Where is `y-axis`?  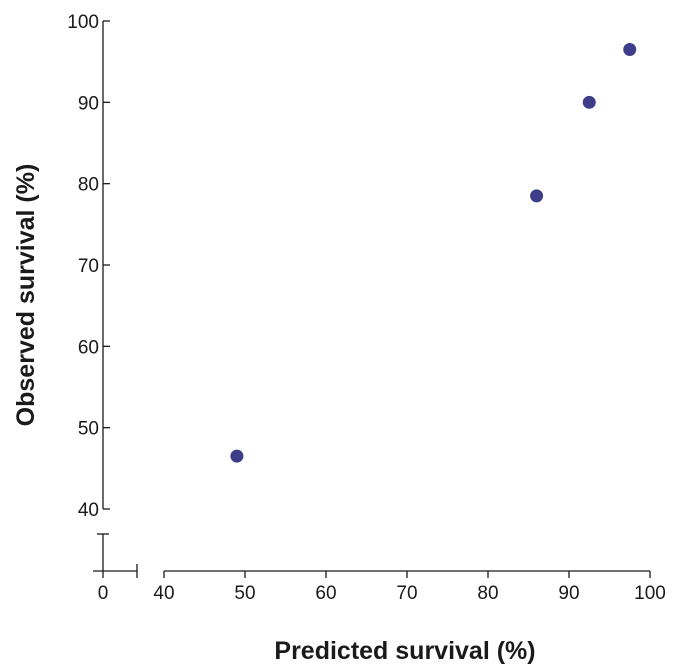
y-axis is located at coordinates (106, 265).